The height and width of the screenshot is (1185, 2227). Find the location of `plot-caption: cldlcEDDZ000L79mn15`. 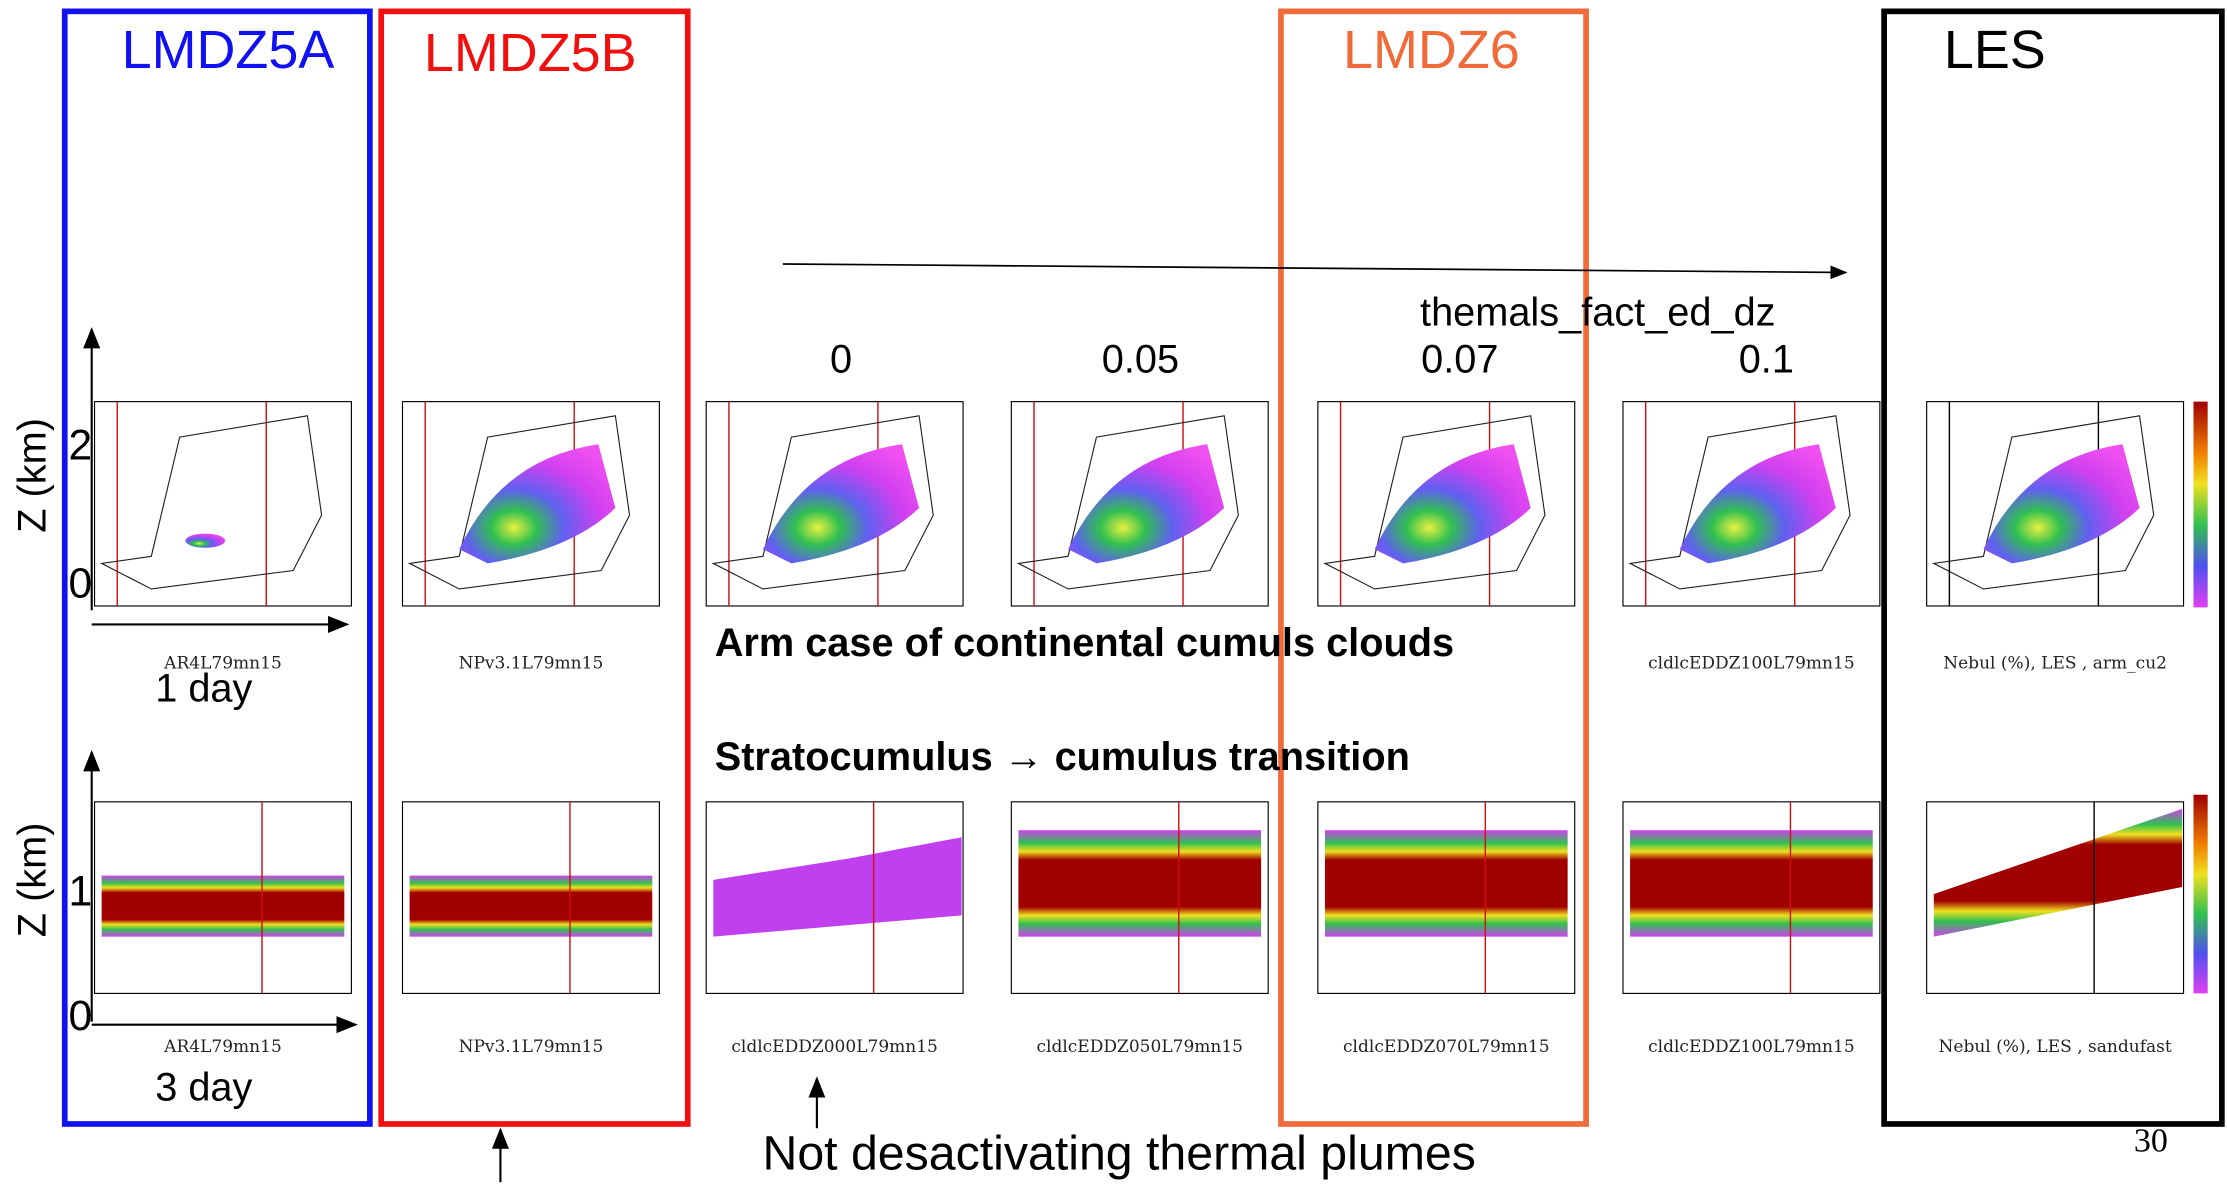

plot-caption: cldlcEDDZ000L79mn15 is located at coordinates (834, 1047).